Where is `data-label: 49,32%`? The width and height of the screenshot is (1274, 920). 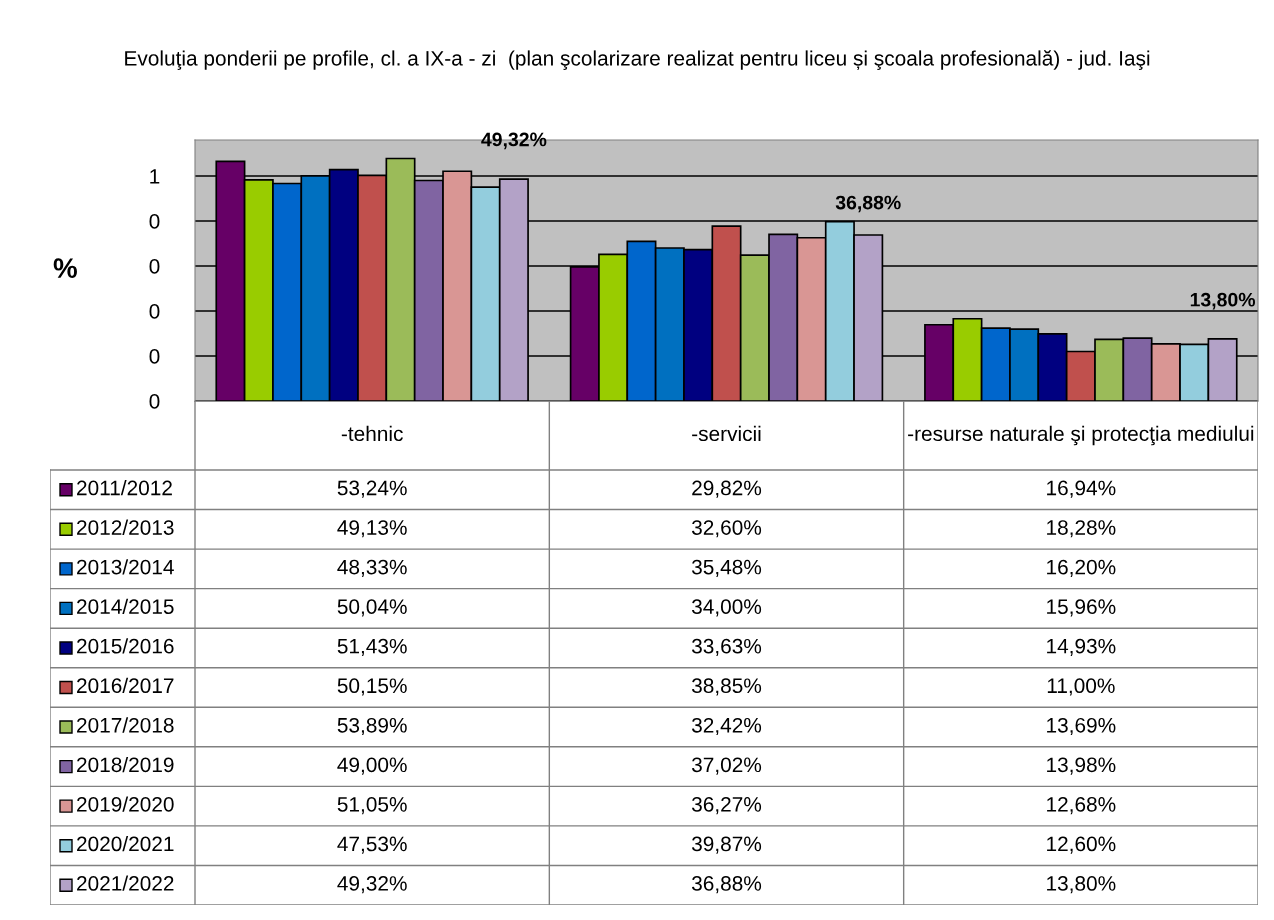 data-label: 49,32% is located at coordinates (372, 885).